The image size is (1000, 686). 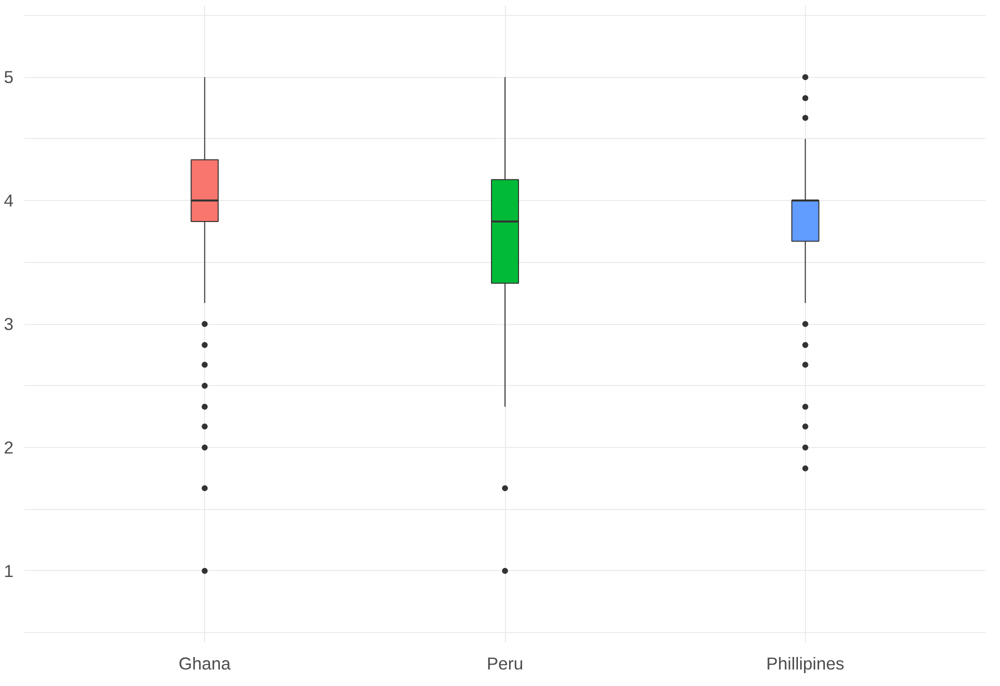 What do you see at coordinates (805, 664) in the screenshot?
I see `x-tick-label: Phillipines` at bounding box center [805, 664].